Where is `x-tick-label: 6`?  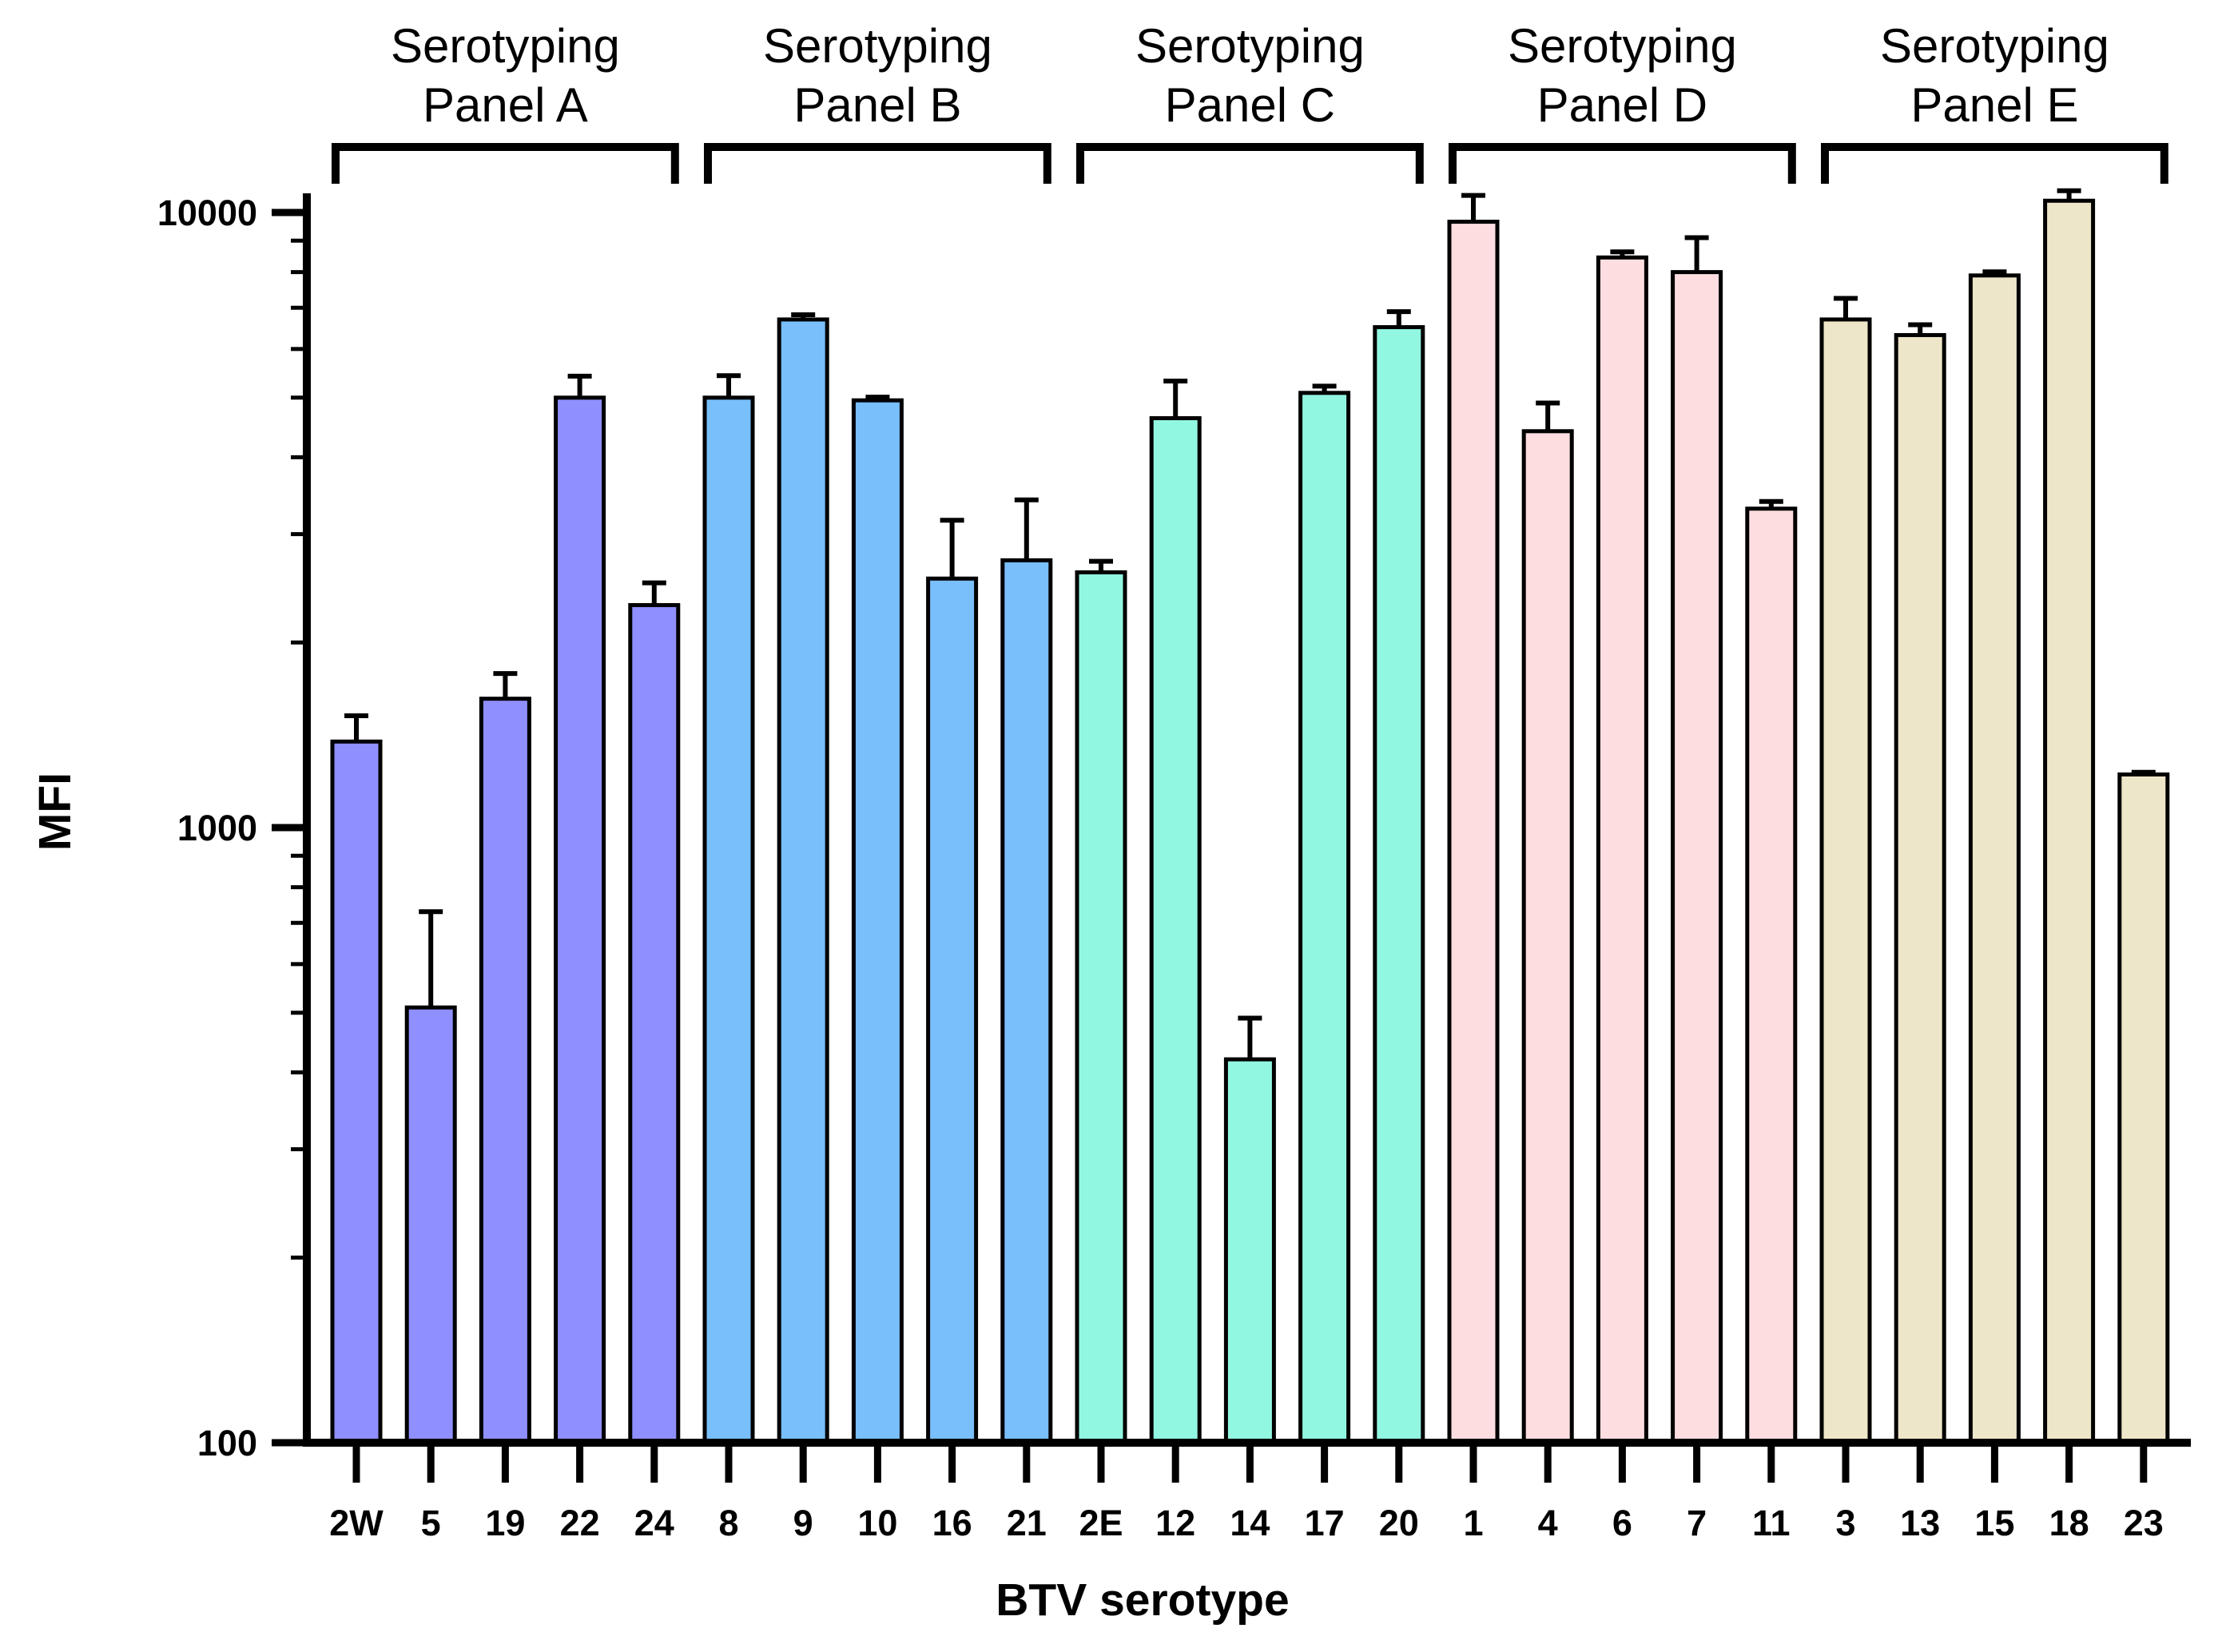
x-tick-label: 6 is located at coordinates (1622, 1523).